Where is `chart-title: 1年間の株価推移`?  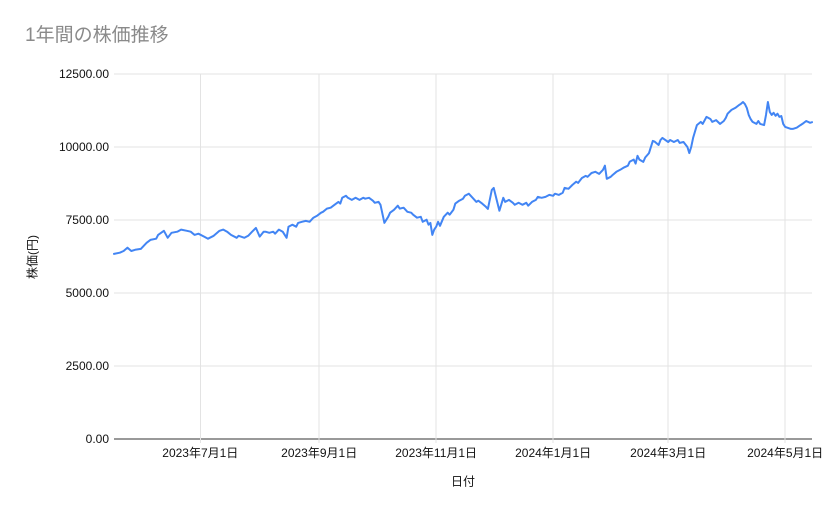
chart-title: 1年間の株価推移 is located at coordinates (97, 35).